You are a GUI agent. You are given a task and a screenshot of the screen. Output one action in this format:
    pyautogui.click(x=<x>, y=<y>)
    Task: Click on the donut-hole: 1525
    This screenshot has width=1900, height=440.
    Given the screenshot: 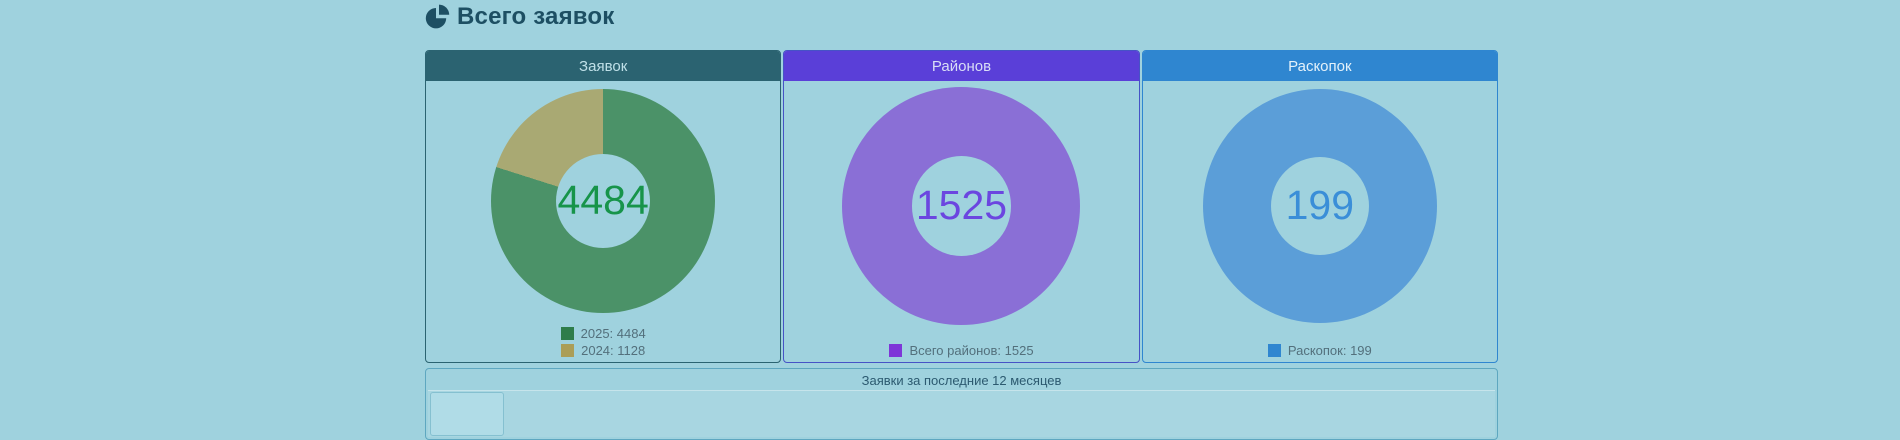 What is the action you would take?
    pyautogui.click(x=961, y=206)
    